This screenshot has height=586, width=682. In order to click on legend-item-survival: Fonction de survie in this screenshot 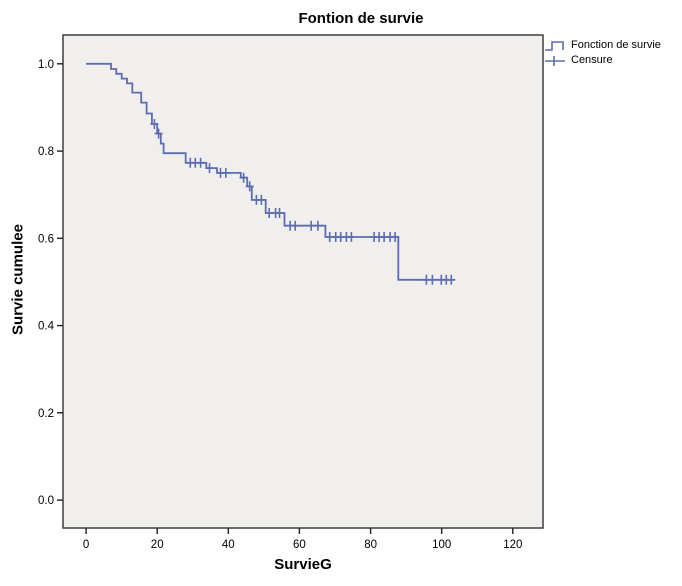, I will do `click(602, 45)`.